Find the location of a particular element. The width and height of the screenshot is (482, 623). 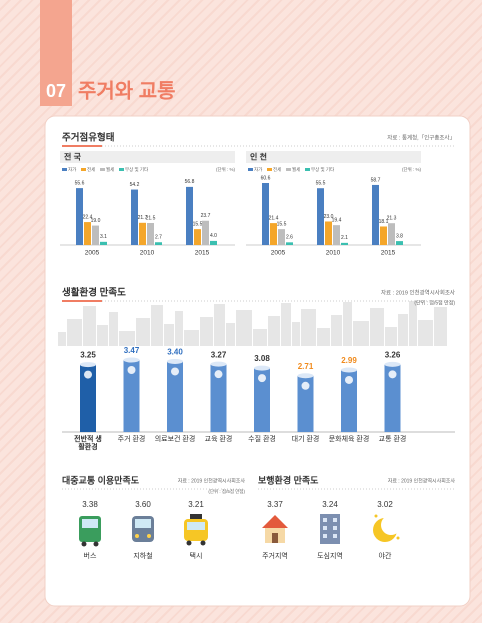

category-label: 택시 is located at coordinates (196, 555).